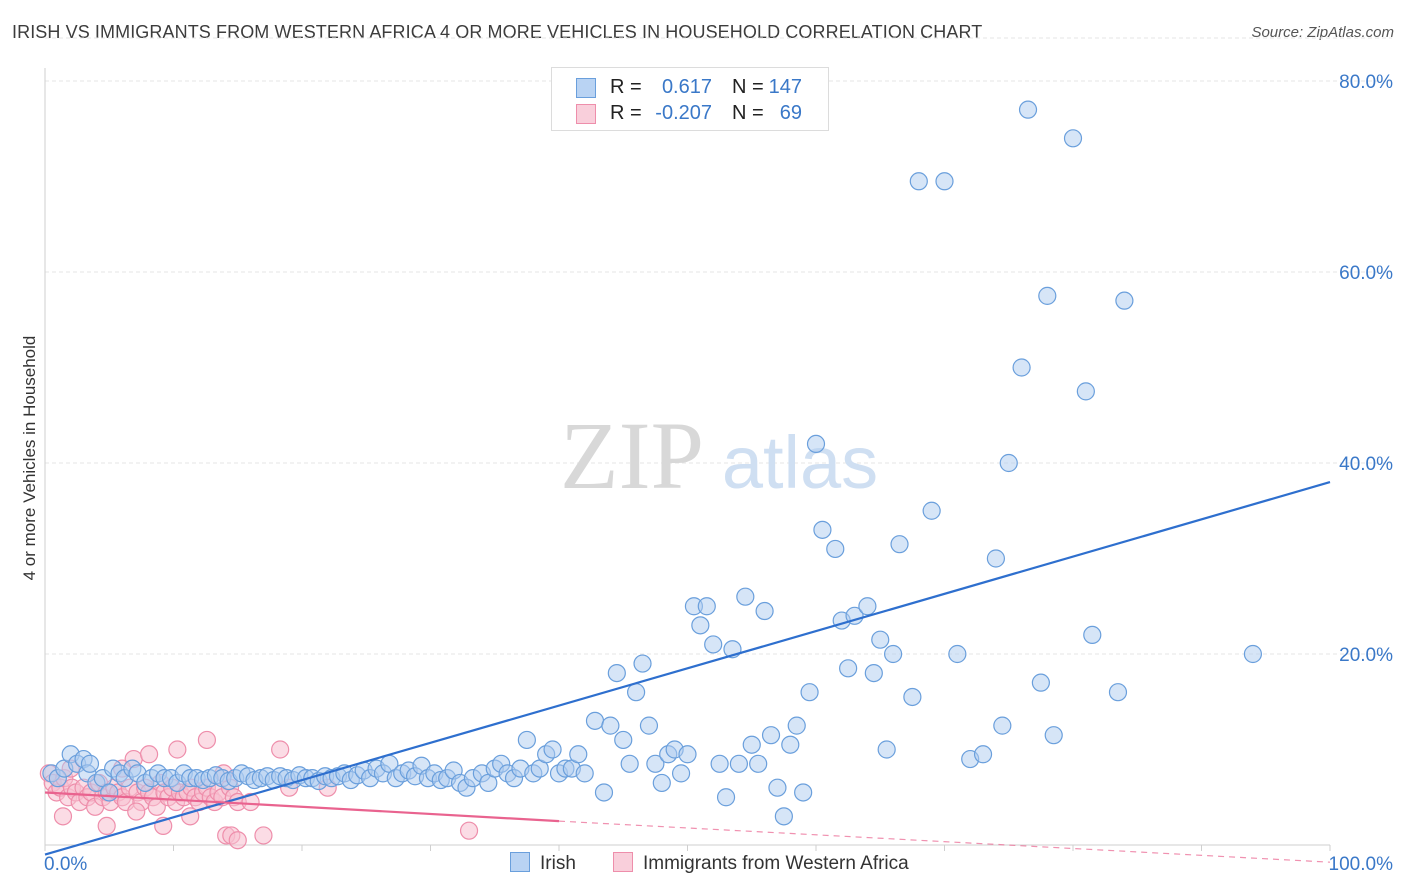 The height and width of the screenshot is (892, 1406). I want to click on legend-r-value: 0.617, so click(686, 87).